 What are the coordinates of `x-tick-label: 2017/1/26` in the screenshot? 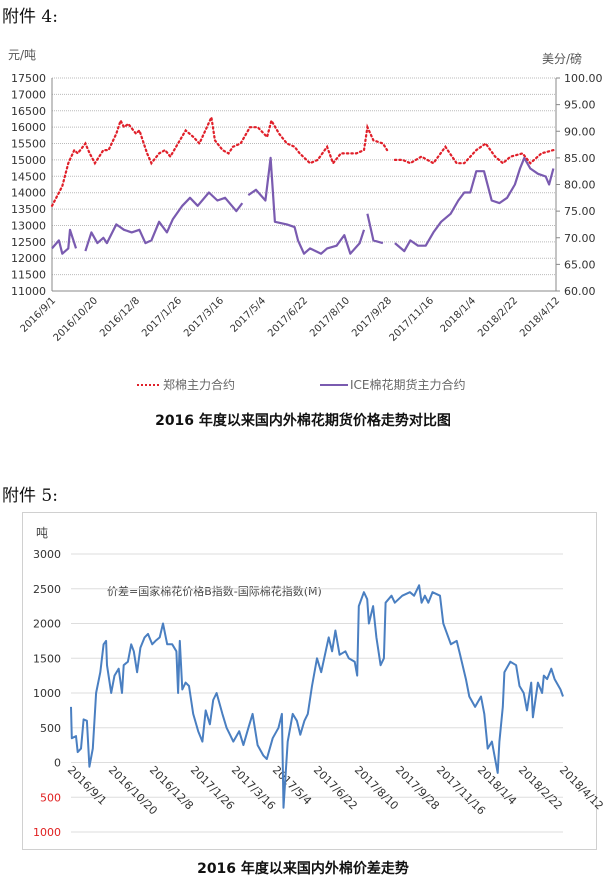 It's located at (162, 317).